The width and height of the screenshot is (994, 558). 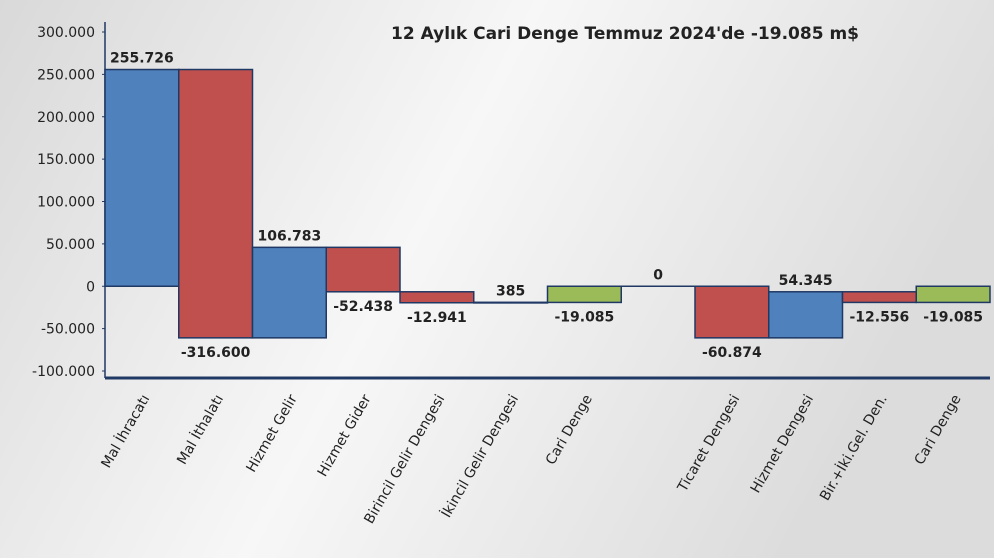 What do you see at coordinates (63, 372) in the screenshot?
I see `y-tick-label: -100.000` at bounding box center [63, 372].